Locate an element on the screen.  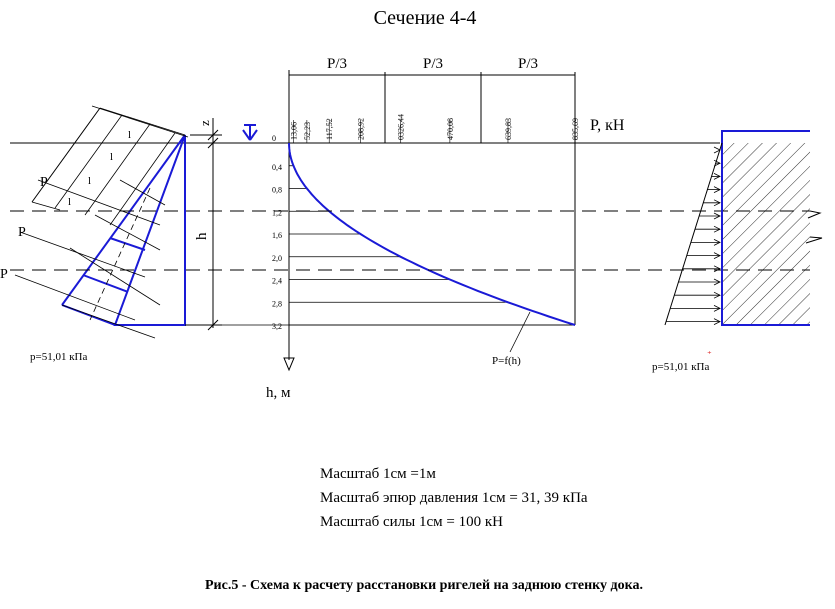
depth-tick-label: 3,2 is located at coordinates (277, 326).